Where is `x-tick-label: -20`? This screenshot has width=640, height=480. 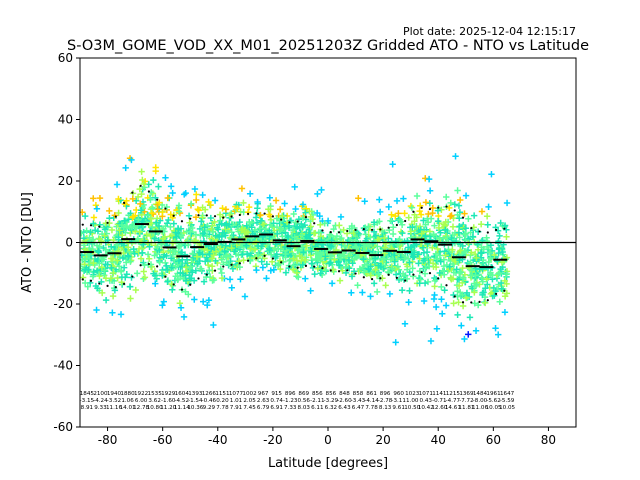 x-tick-label: -20 is located at coordinates (273, 440).